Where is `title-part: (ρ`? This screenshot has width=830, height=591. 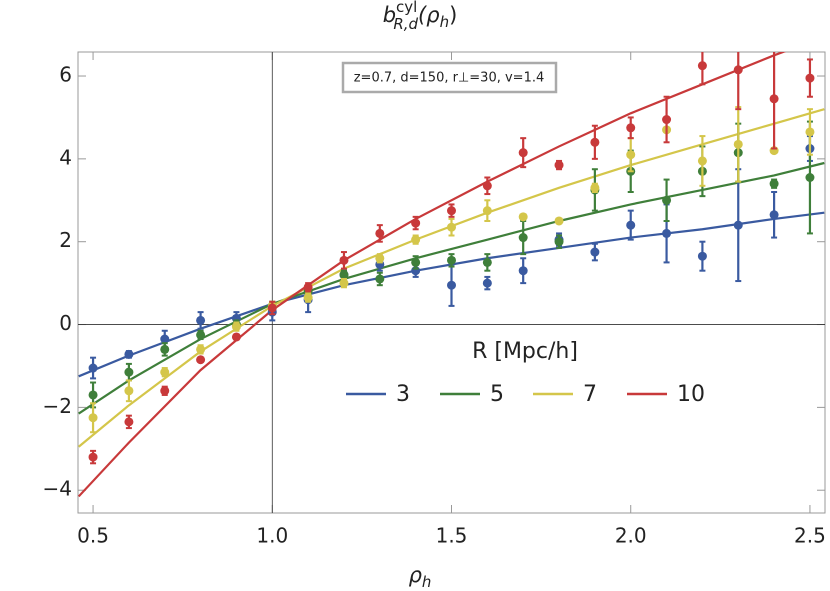
title-part: (ρ is located at coordinates (429, 15).